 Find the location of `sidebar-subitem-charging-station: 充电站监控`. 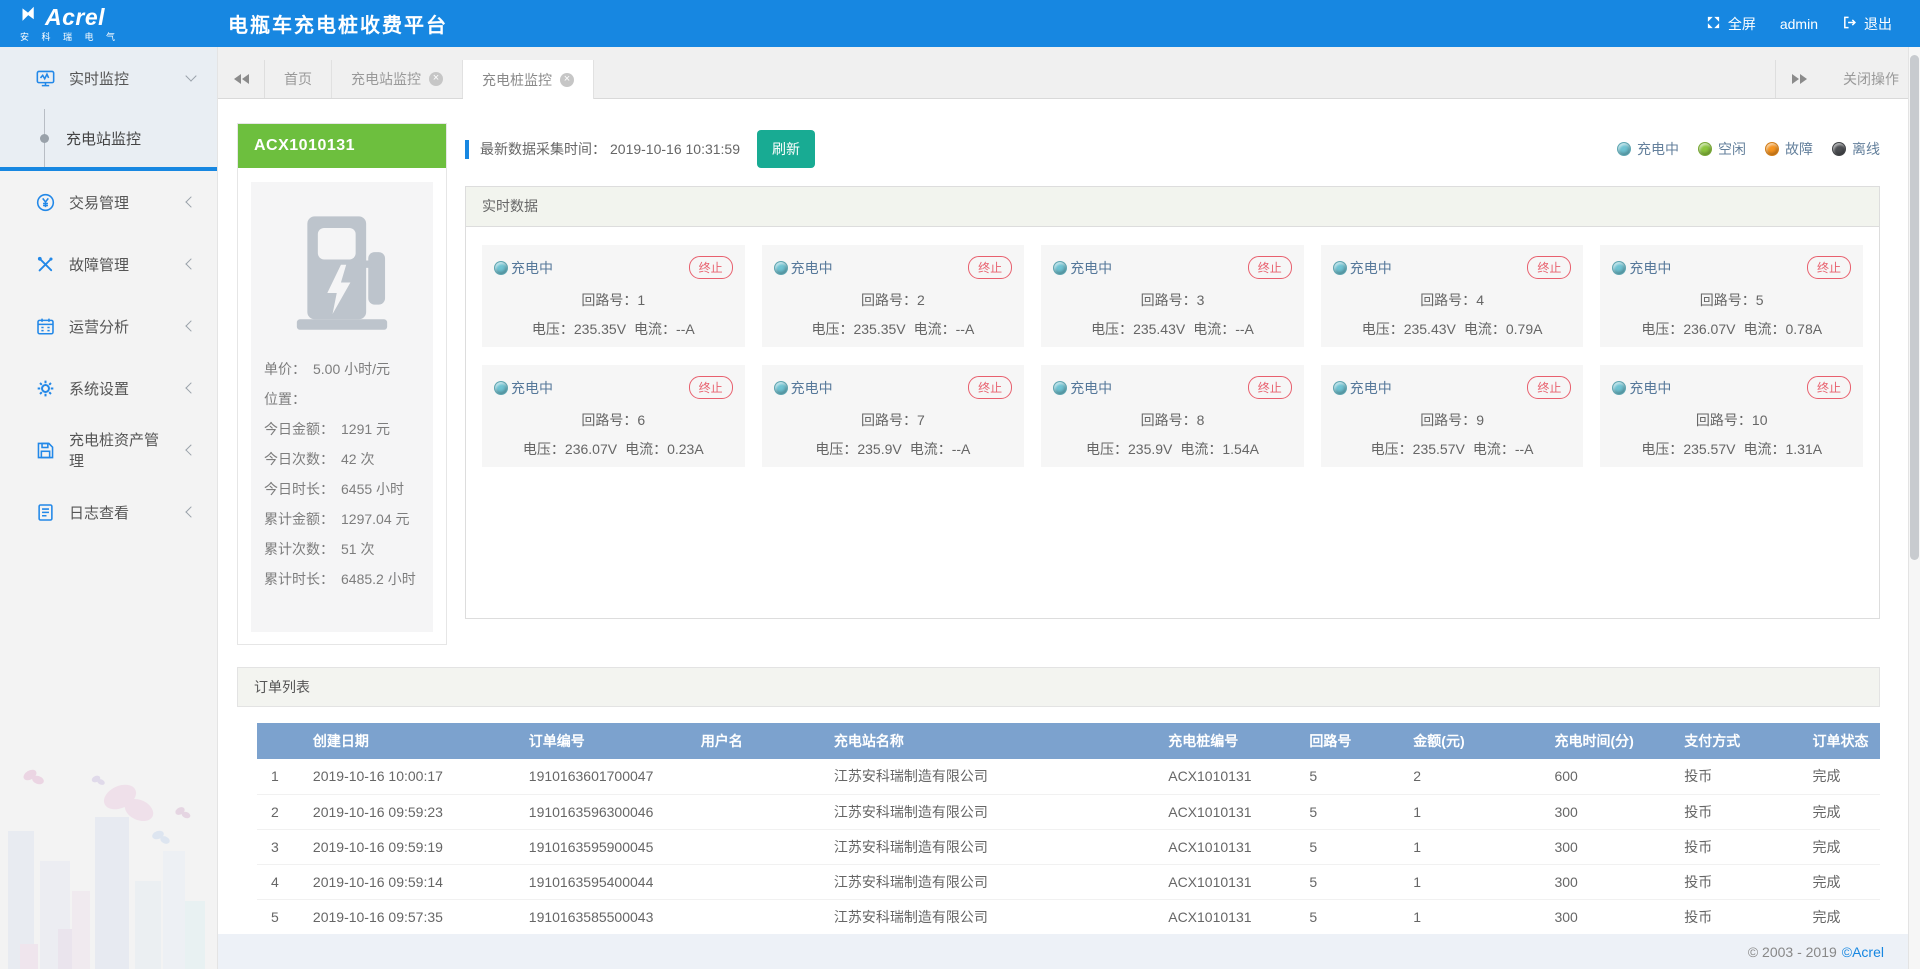

sidebar-subitem-charging-station: 充电站监控 is located at coordinates (108, 138).